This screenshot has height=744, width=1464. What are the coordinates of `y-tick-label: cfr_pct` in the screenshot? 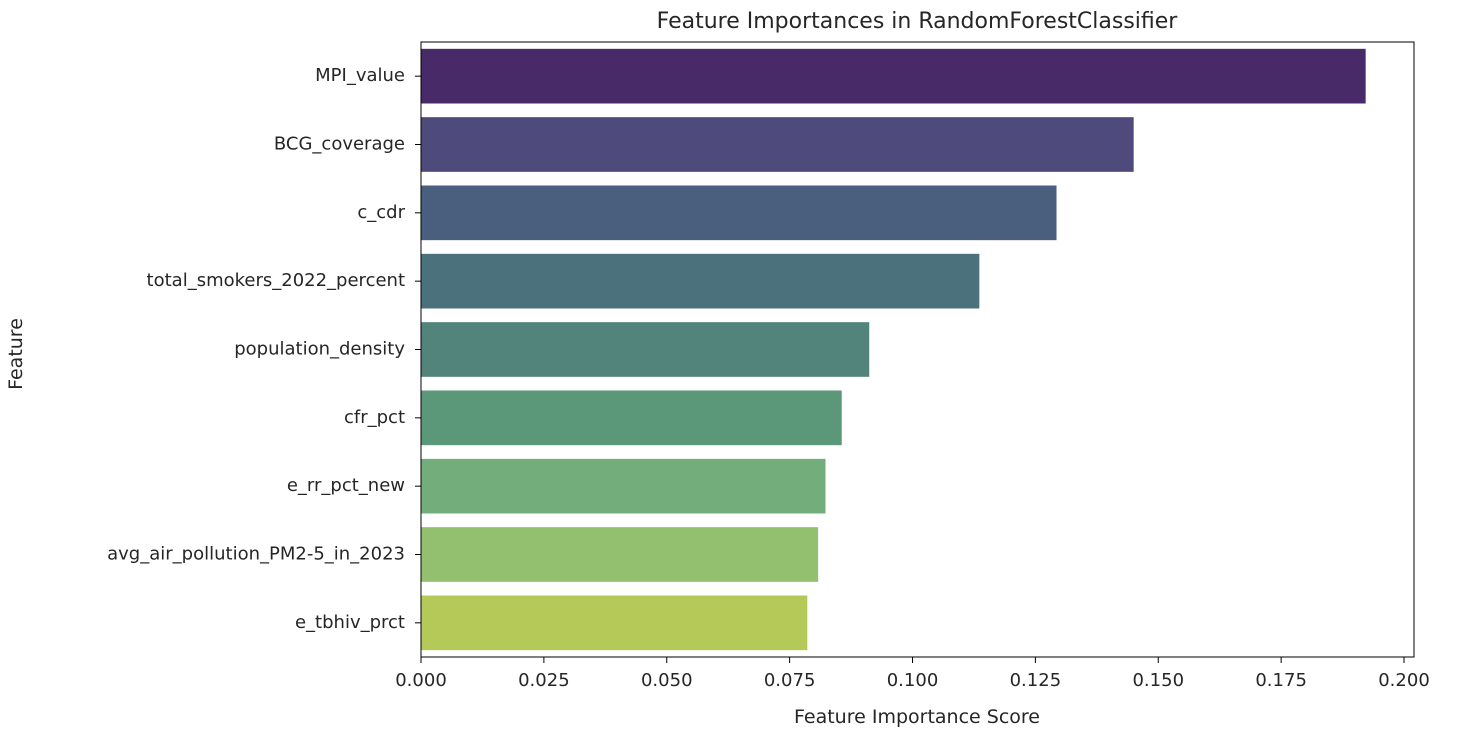 It's located at (374, 417).